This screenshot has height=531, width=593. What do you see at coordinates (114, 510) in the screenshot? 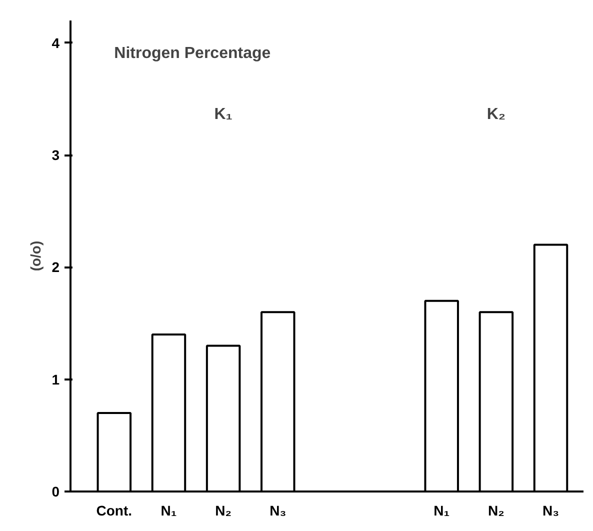
I see `x-tick-label: Cont.` at bounding box center [114, 510].